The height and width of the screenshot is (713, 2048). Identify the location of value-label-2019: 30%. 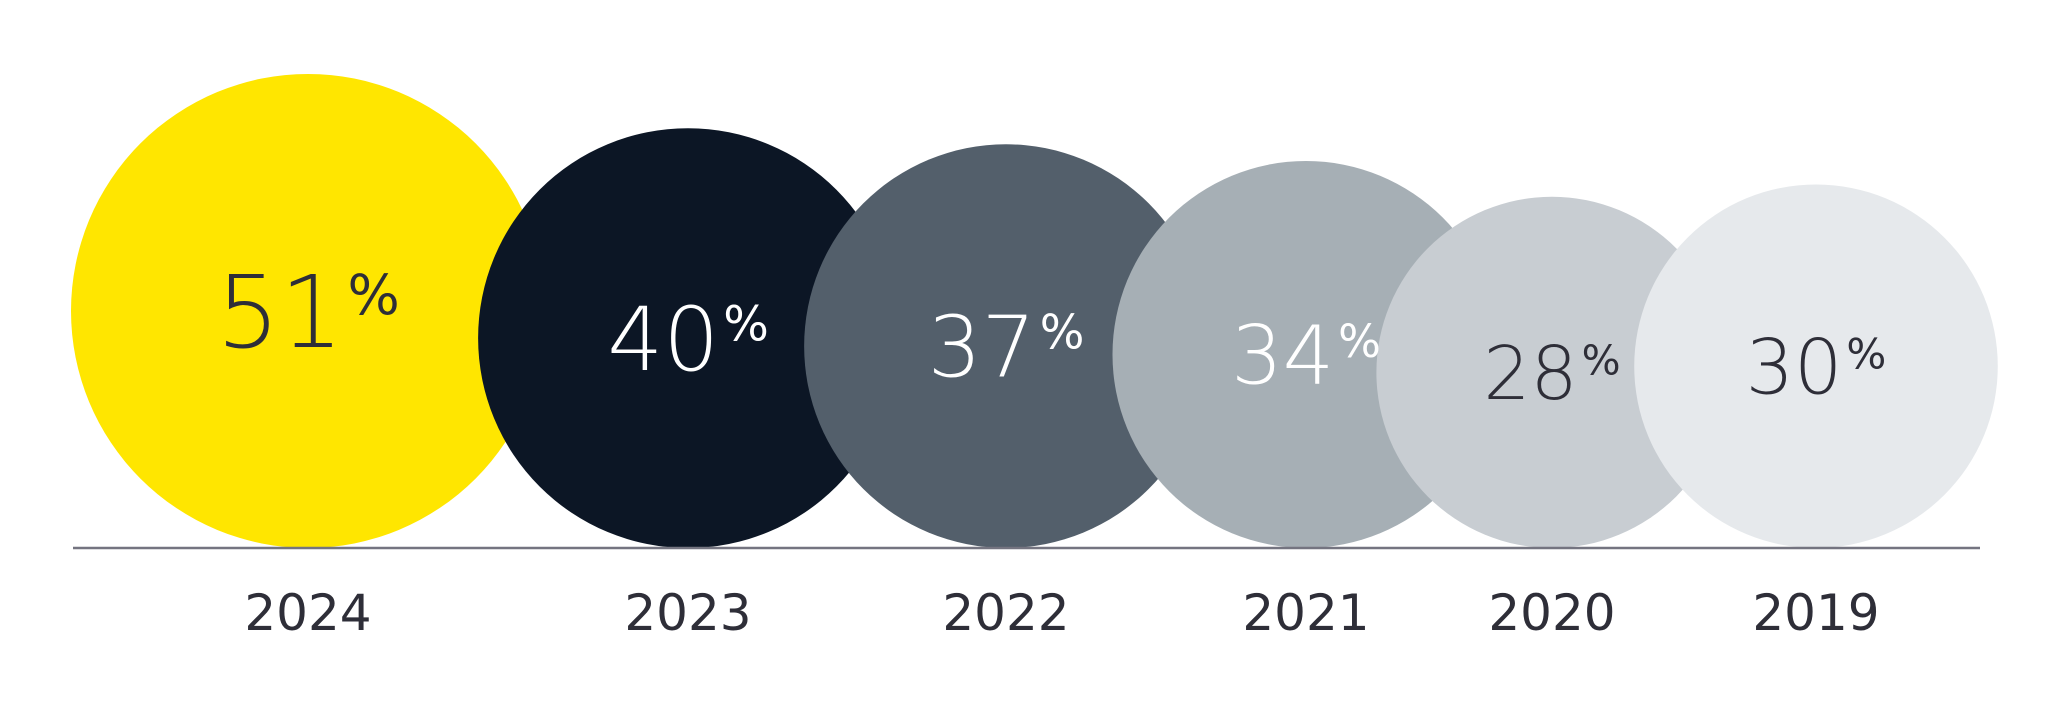
(1816, 367).